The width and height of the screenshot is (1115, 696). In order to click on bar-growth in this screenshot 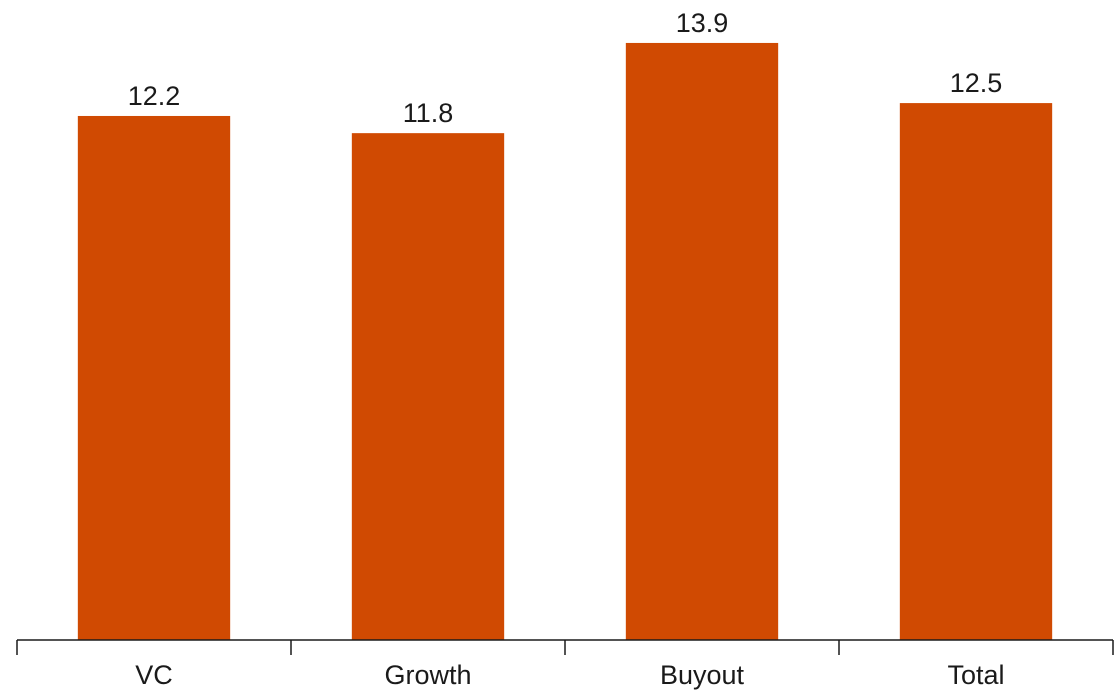, I will do `click(428, 386)`.